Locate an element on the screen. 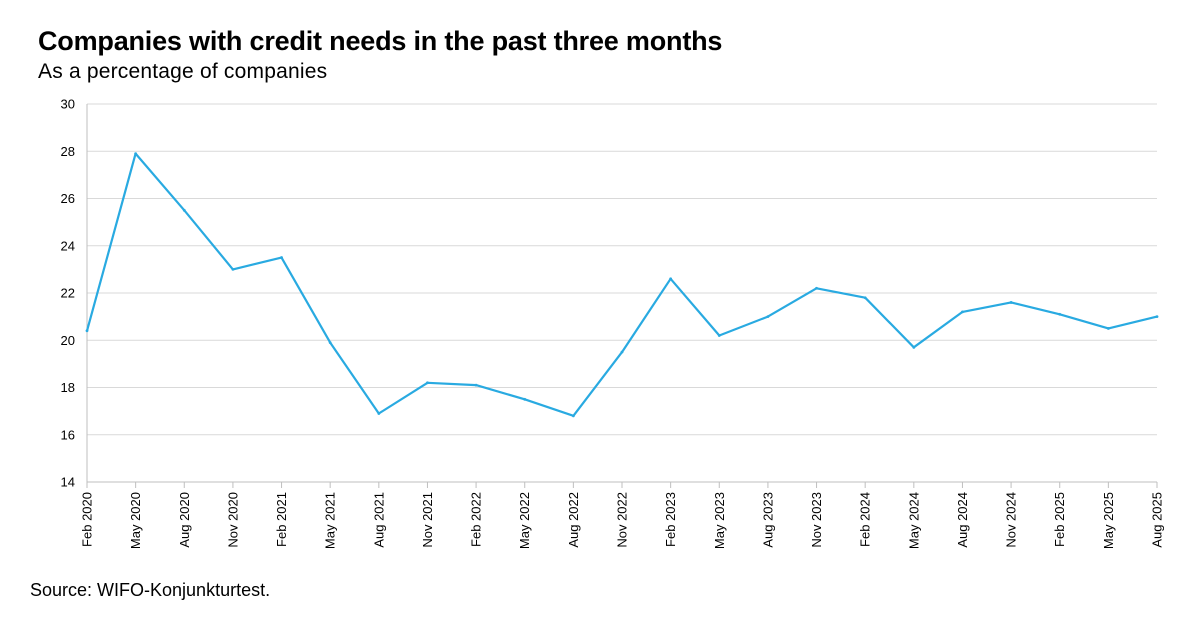 This screenshot has width=1200, height=639. x-tick-label: May 2020 is located at coordinates (135, 520).